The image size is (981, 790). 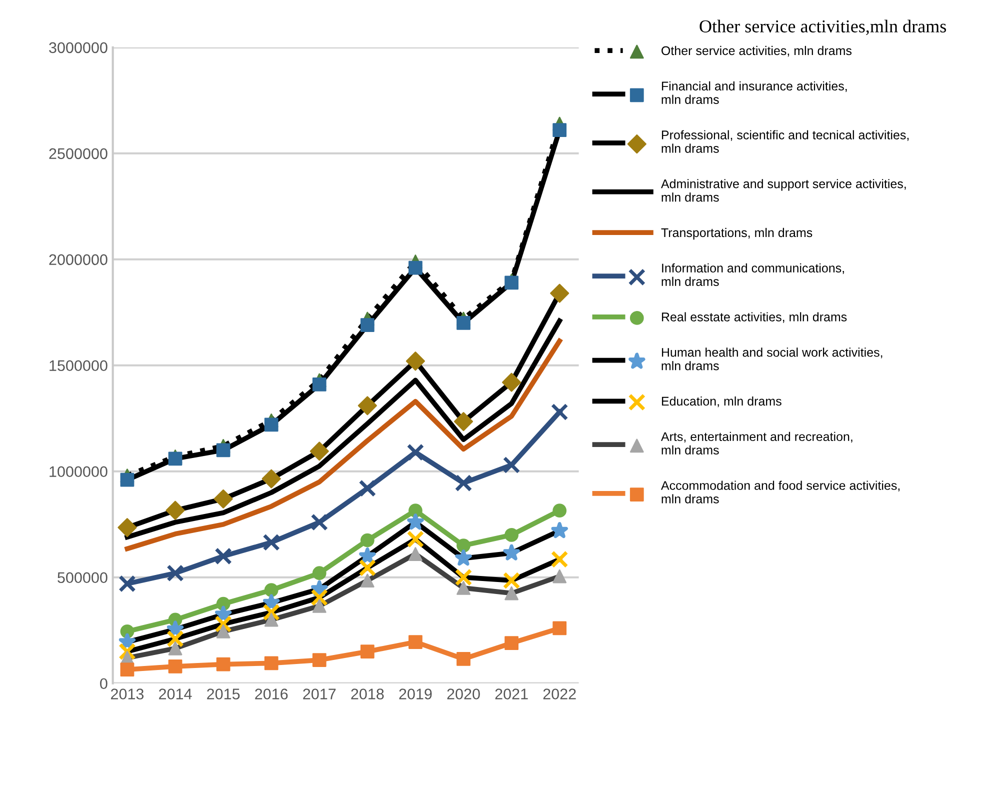 I want to click on y-tick-label: 2000000, so click(x=78, y=260).